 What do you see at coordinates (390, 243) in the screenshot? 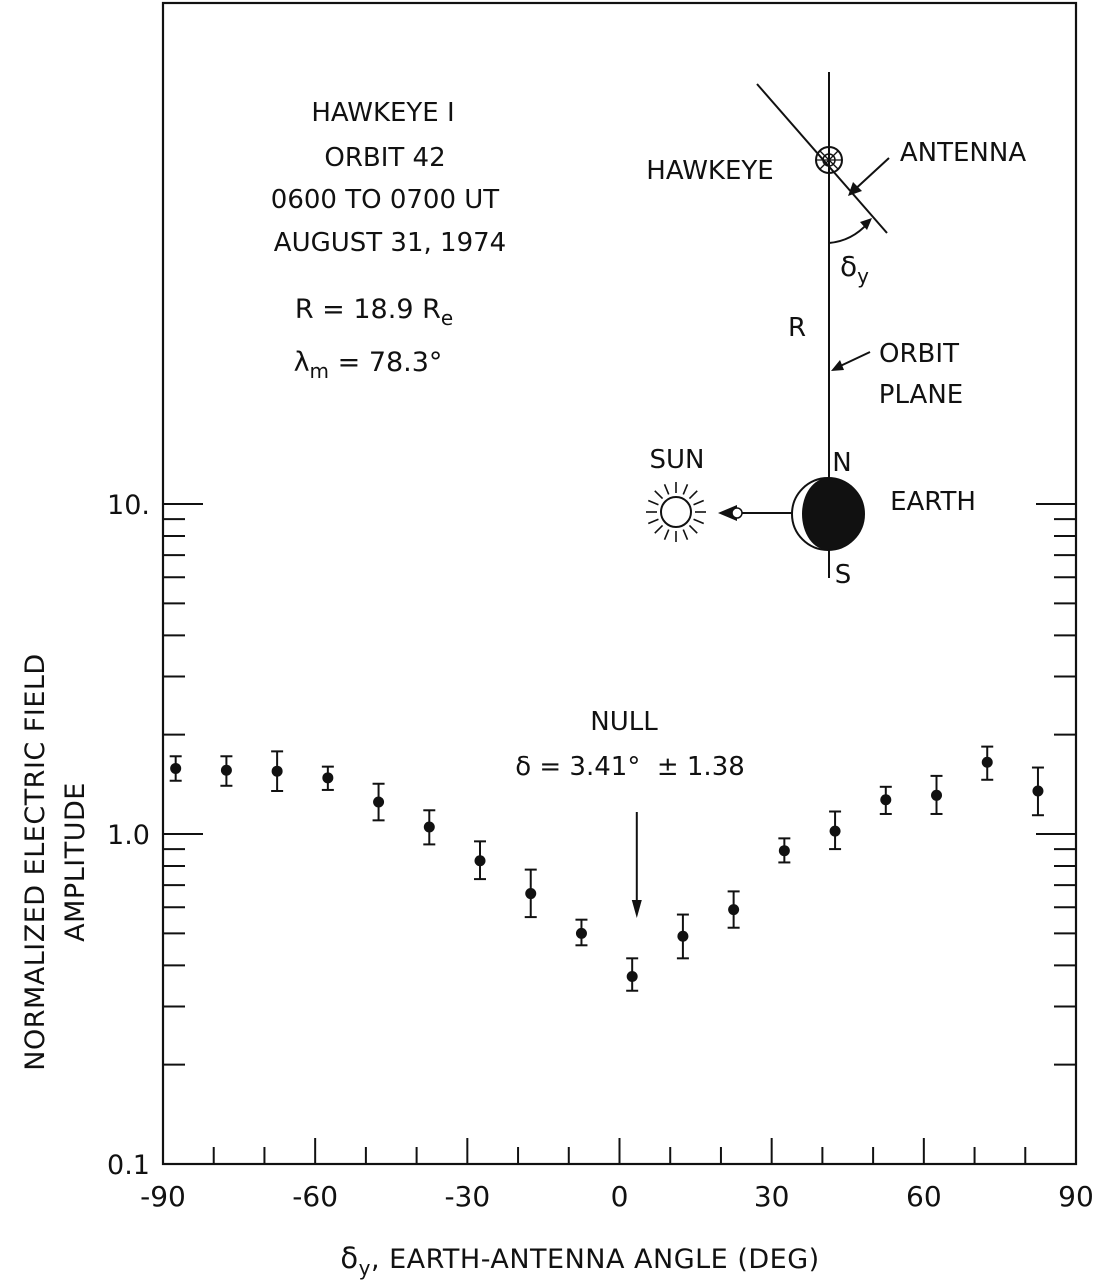
I see `info-line-date: AUGUST 31, 1974` at bounding box center [390, 243].